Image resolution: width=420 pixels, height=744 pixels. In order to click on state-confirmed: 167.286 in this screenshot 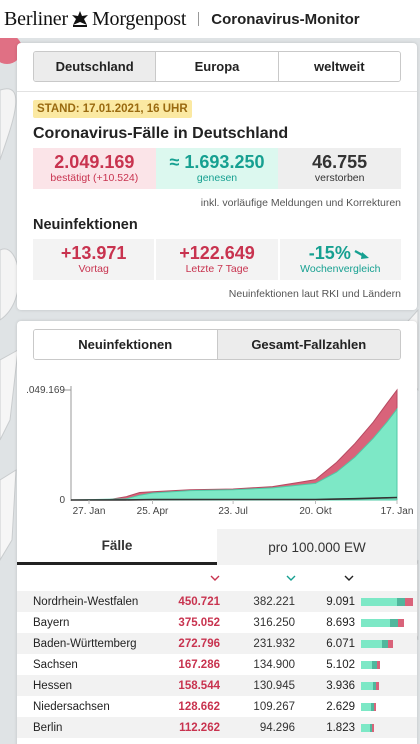, I will do `click(199, 664)`.